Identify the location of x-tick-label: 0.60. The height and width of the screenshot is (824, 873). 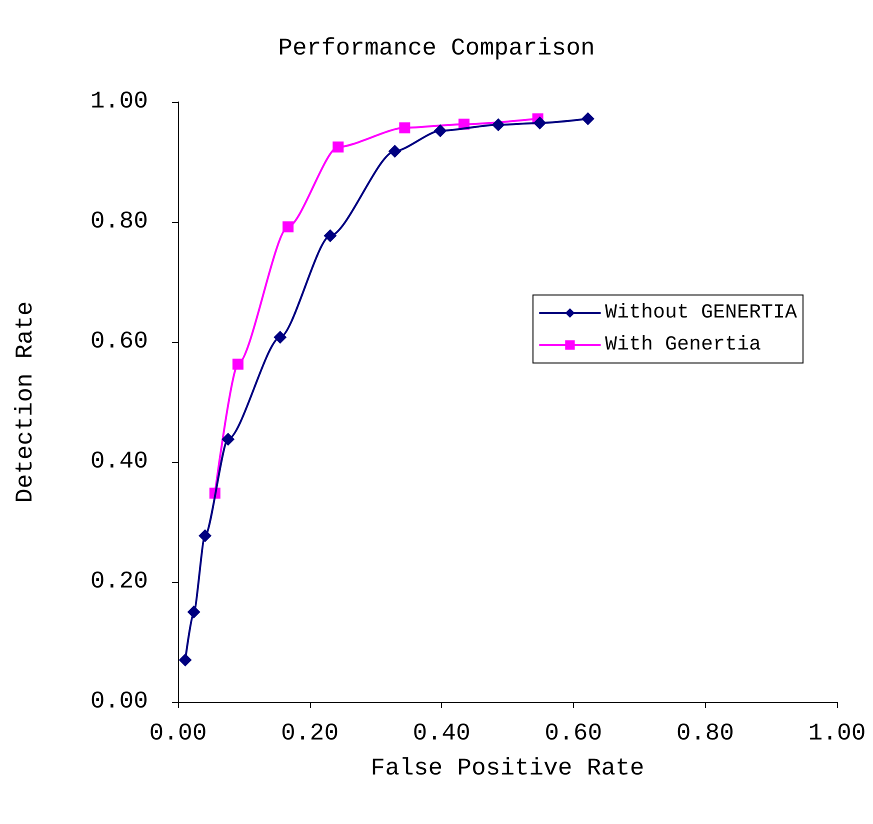
(573, 734).